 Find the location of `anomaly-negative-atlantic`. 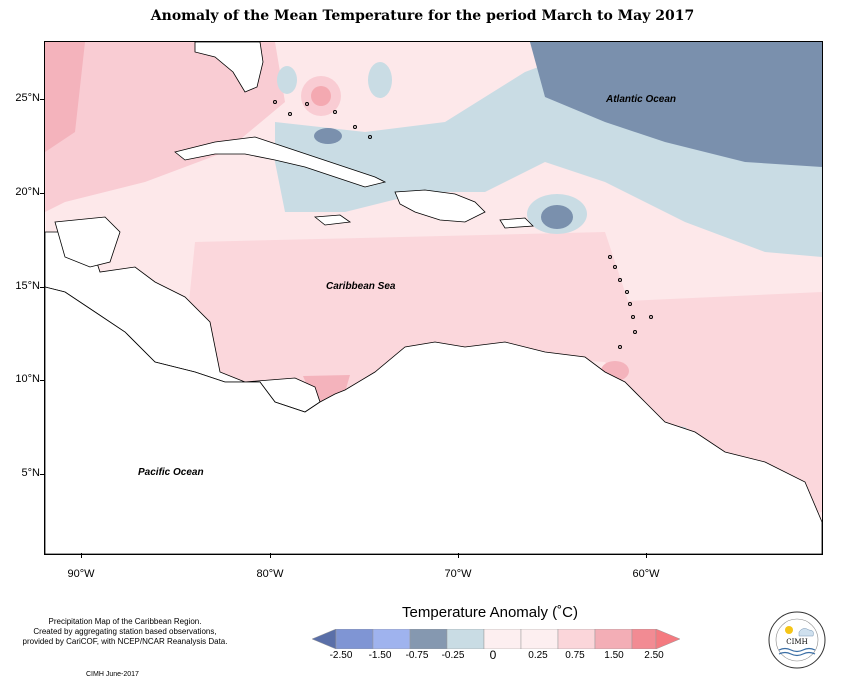

anomaly-negative-atlantic is located at coordinates (676, 104).